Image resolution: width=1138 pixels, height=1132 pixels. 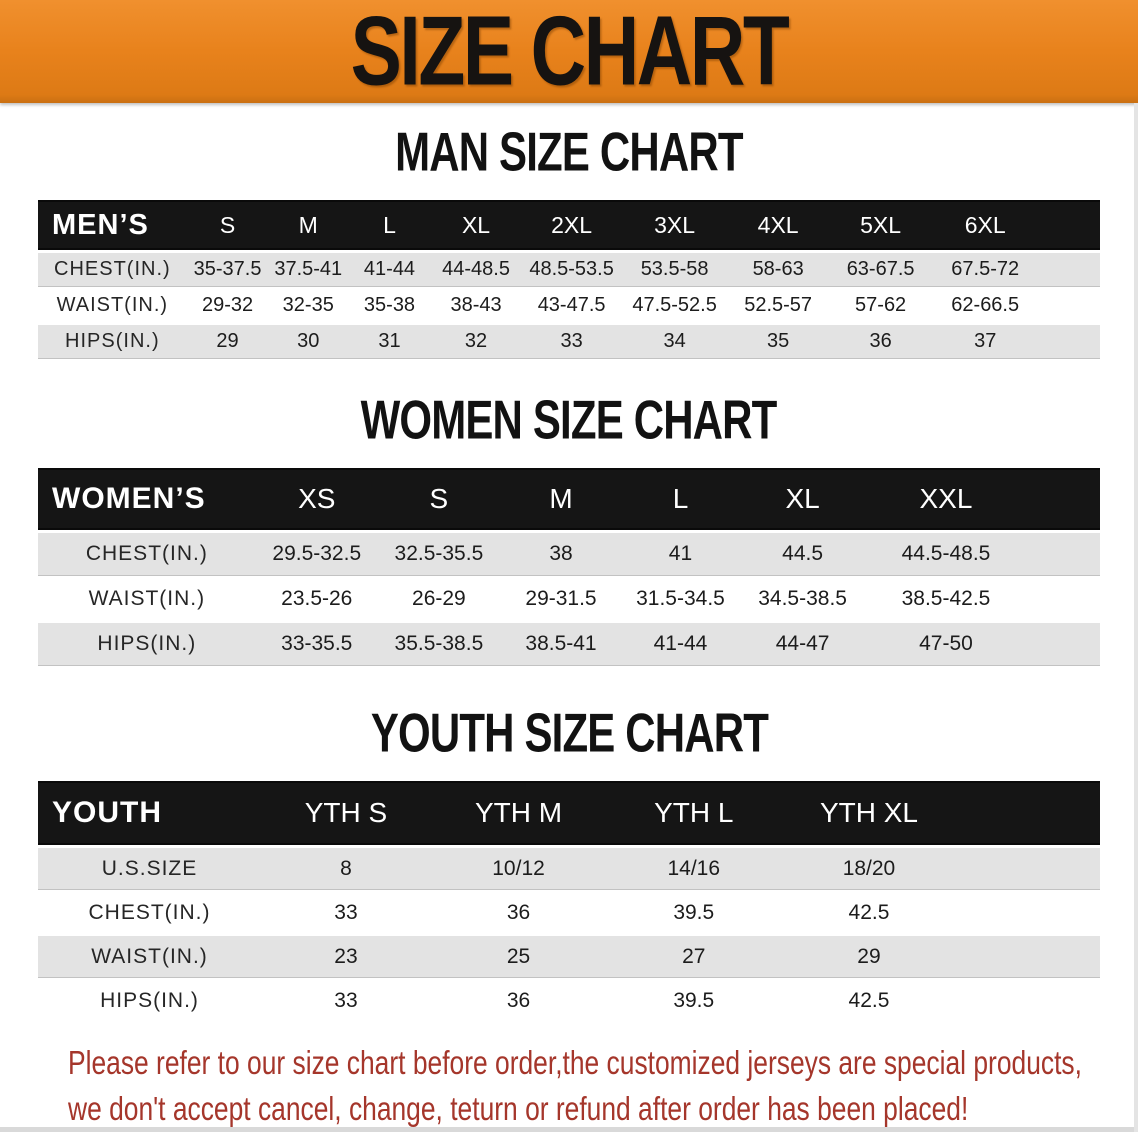 I want to click on women-section-heading-text: WOMEN SIZE CHART, so click(x=569, y=420).